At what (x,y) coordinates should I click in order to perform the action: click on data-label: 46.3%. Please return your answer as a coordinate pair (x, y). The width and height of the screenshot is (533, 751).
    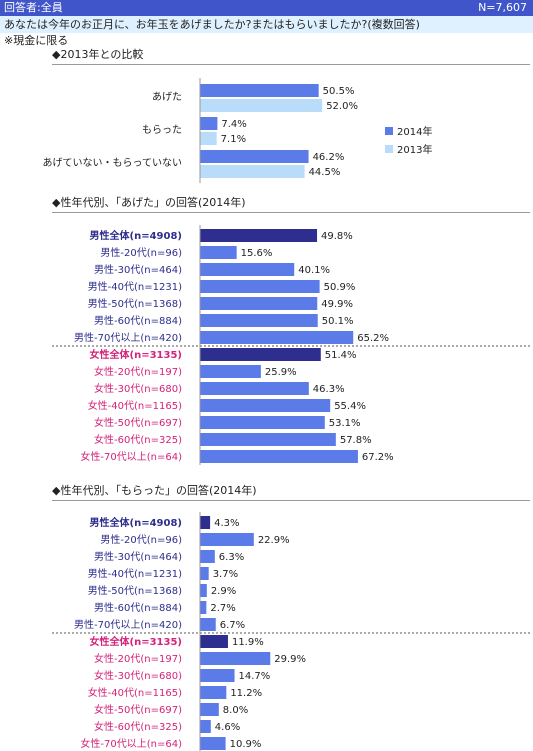
    Looking at the image, I should click on (329, 389).